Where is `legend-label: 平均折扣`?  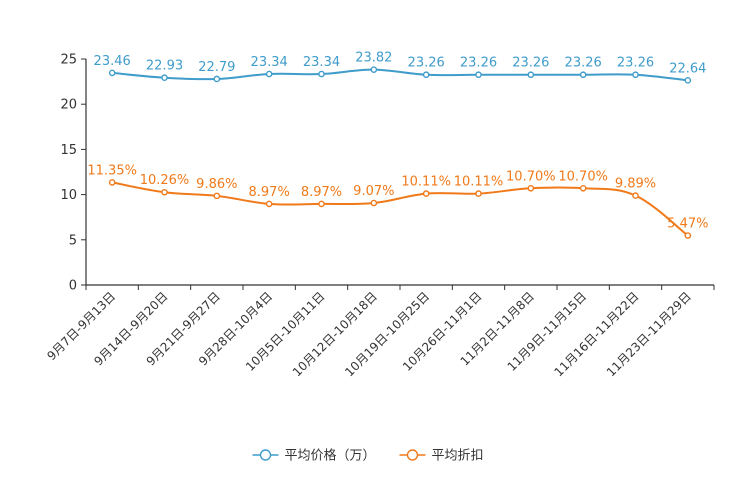 legend-label: 平均折扣 is located at coordinates (458, 456).